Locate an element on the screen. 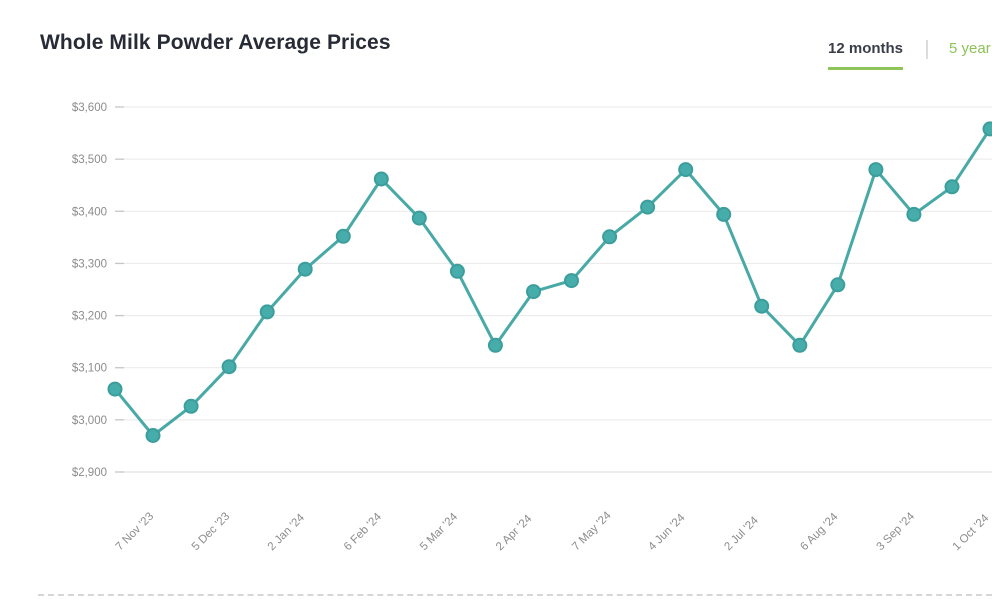 The width and height of the screenshot is (992, 606). page-title: Whole Milk Powder Average Prices is located at coordinates (215, 42).